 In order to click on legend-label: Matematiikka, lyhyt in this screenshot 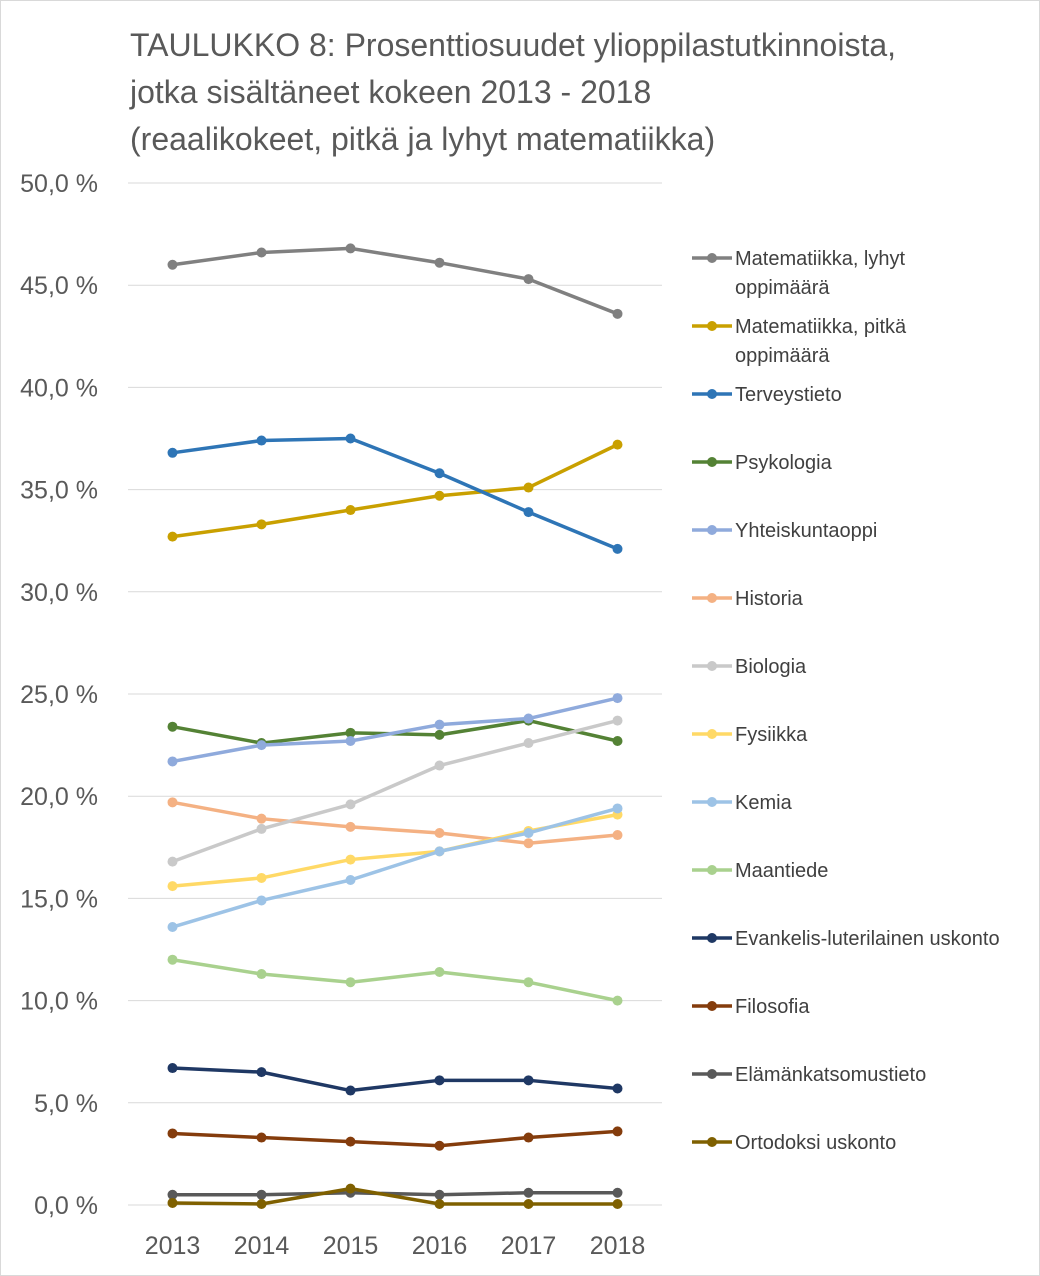, I will do `click(820, 259)`.